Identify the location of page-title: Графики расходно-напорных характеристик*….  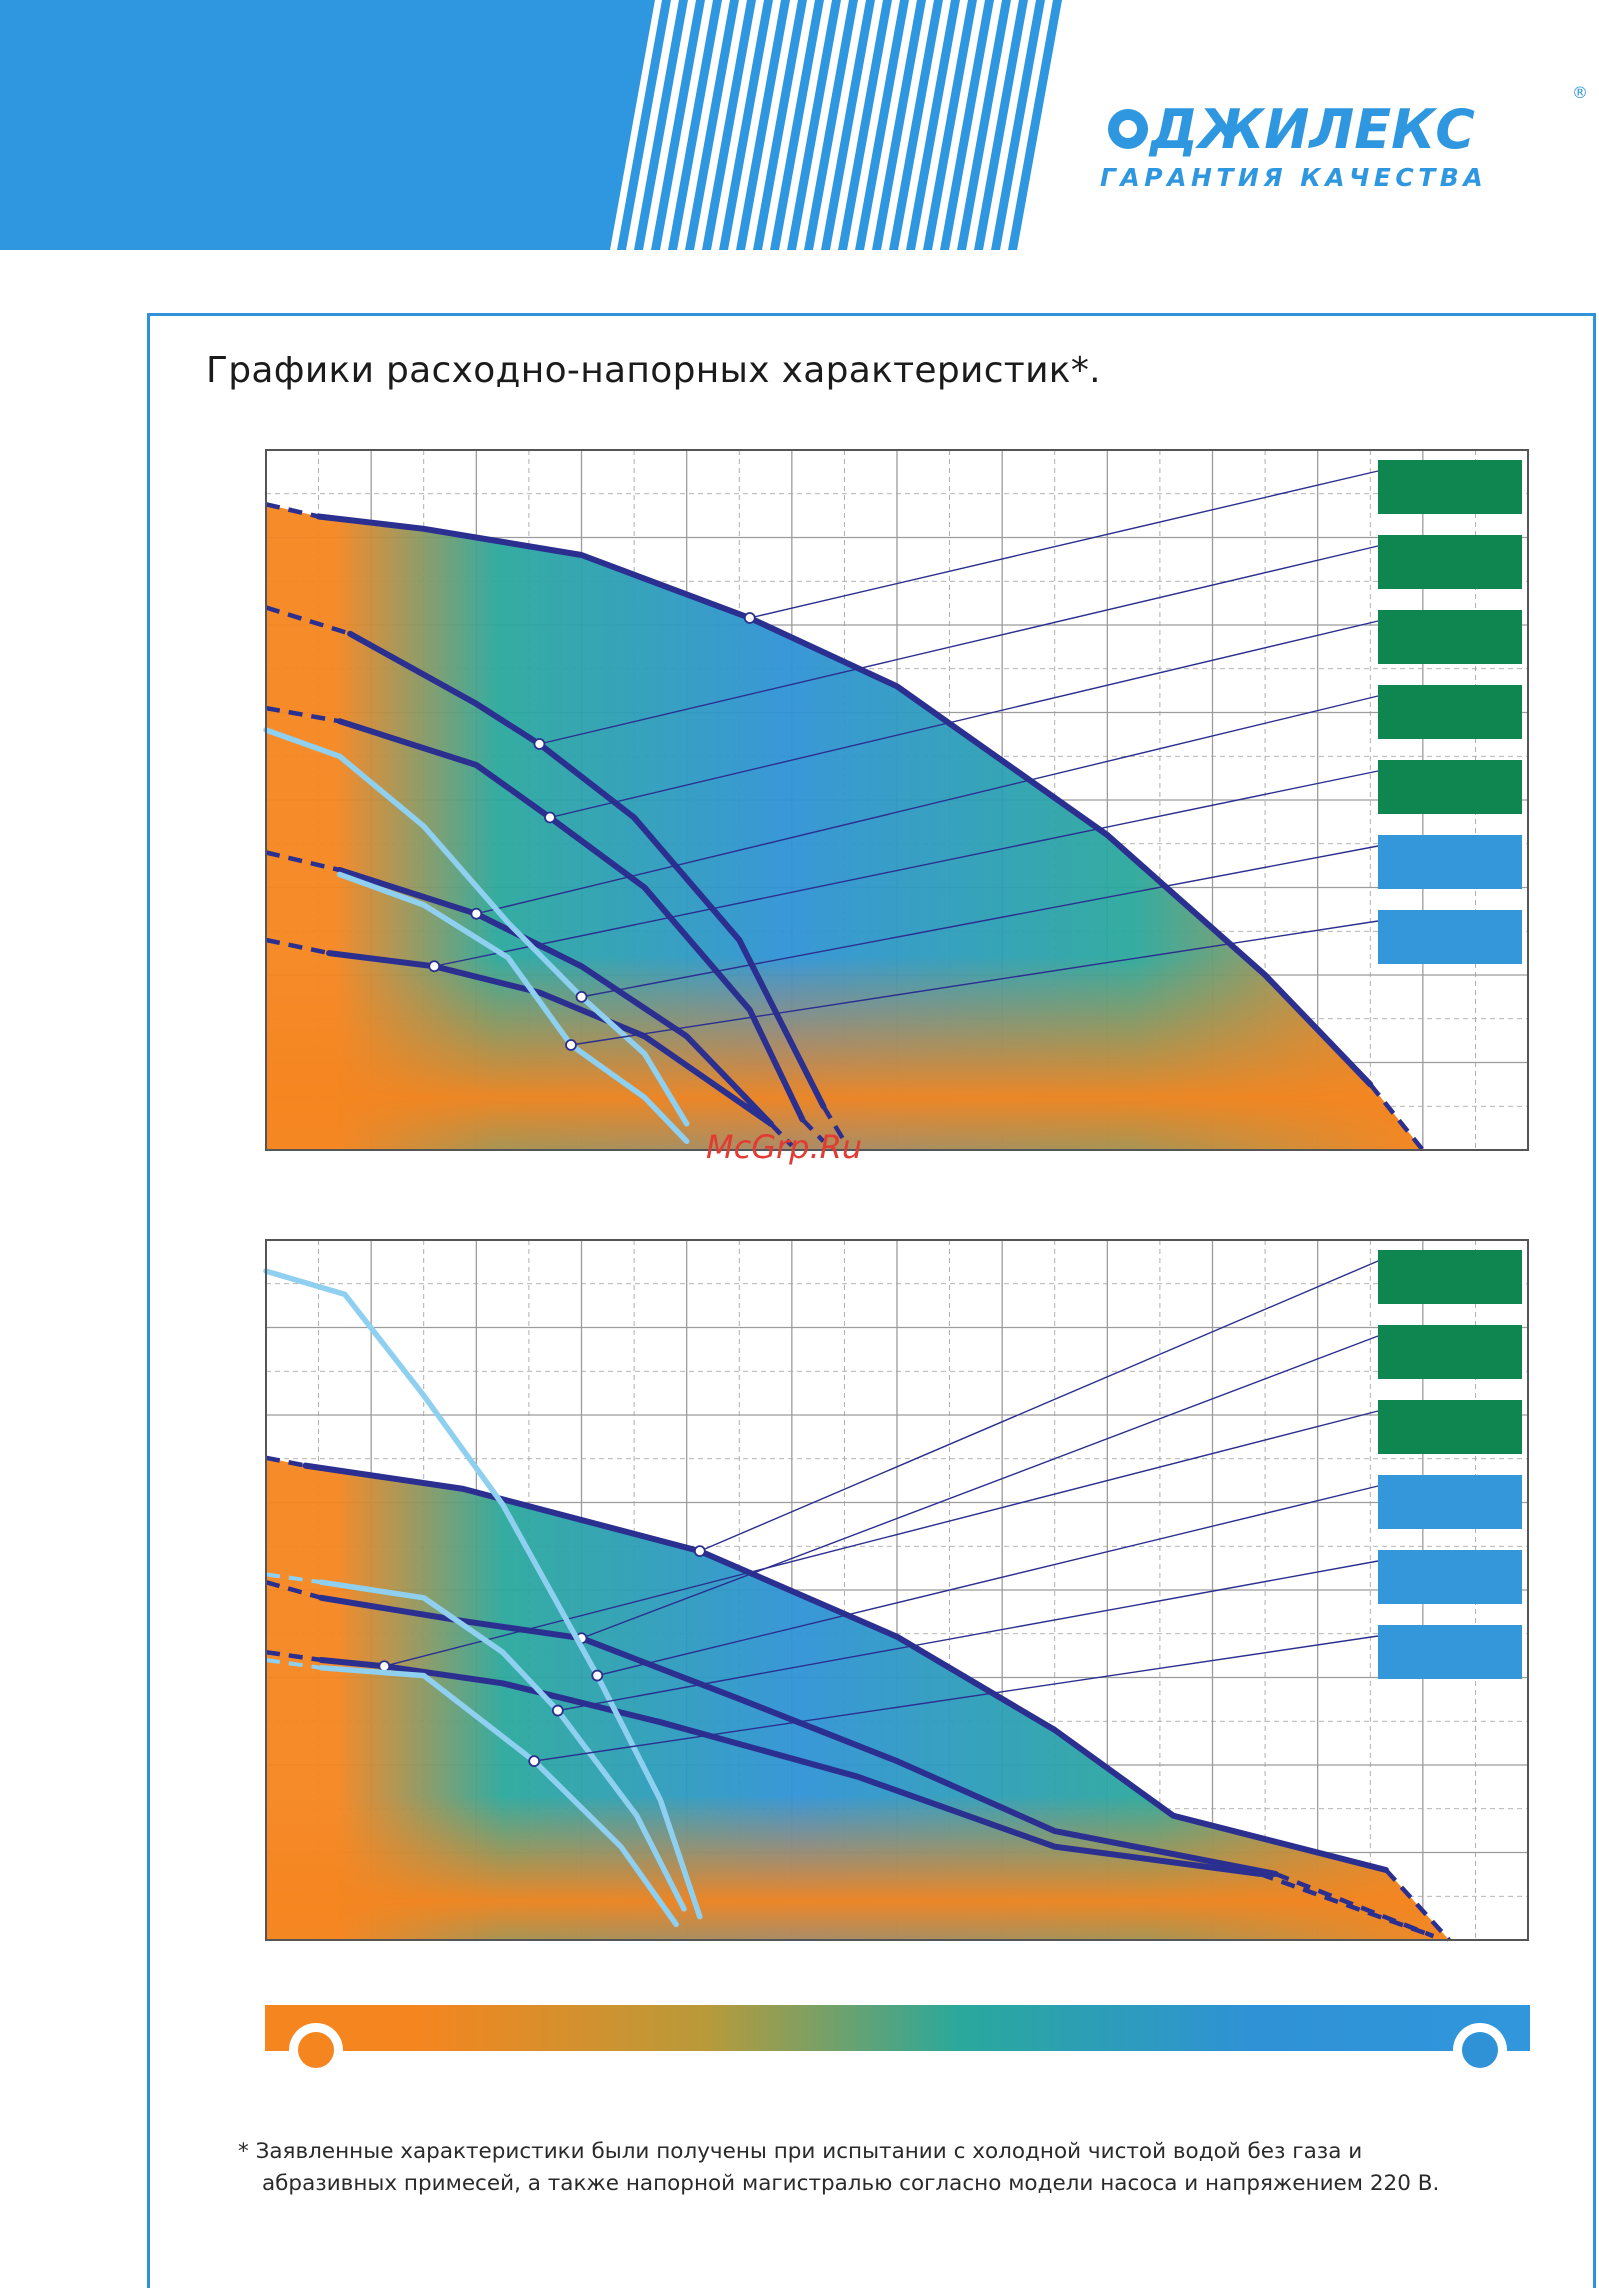
(653, 370).